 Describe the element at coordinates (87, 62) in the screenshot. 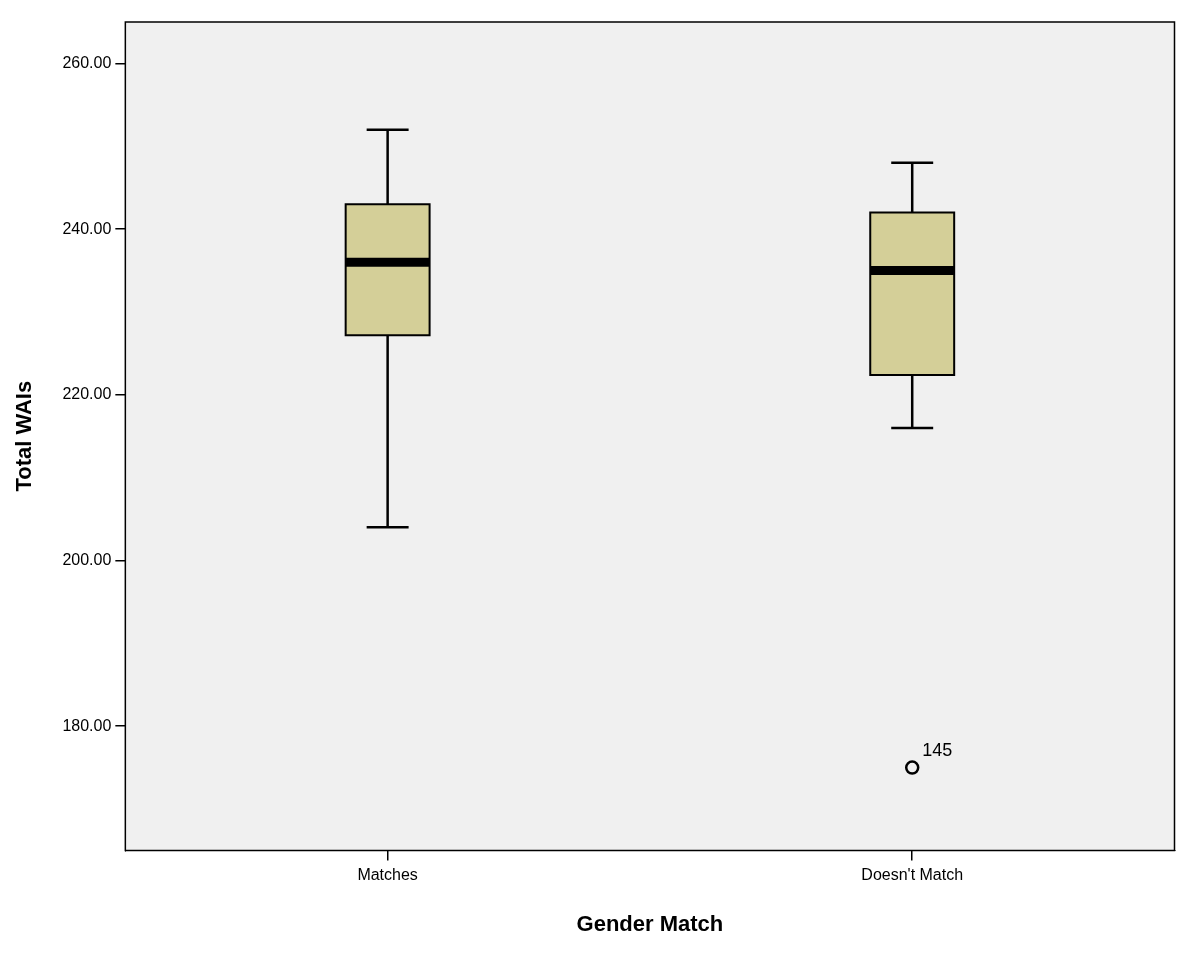

I see `y-tick-label: 260.00` at that location.